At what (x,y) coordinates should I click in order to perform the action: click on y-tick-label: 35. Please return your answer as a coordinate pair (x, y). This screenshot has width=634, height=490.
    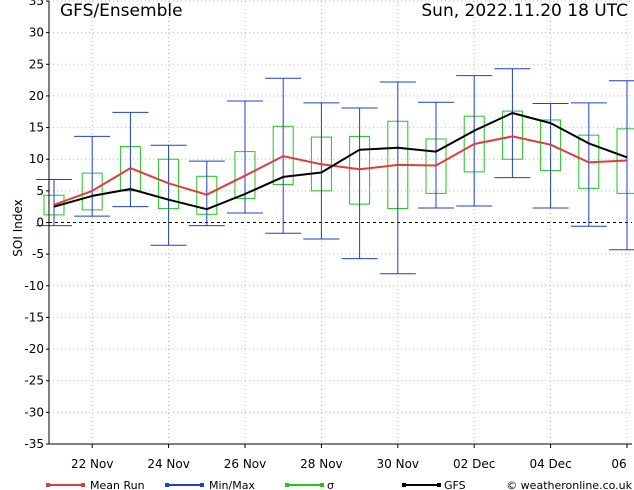
    Looking at the image, I should click on (36, 4).